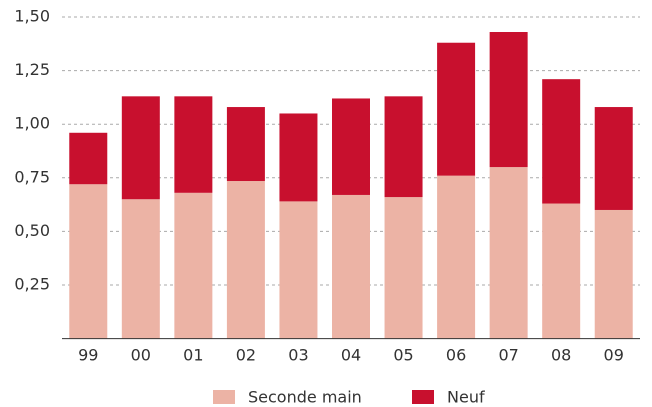 Image resolution: width=652 pixels, height=407 pixels. What do you see at coordinates (466, 397) in the screenshot?
I see `legend-label: Neuf` at bounding box center [466, 397].